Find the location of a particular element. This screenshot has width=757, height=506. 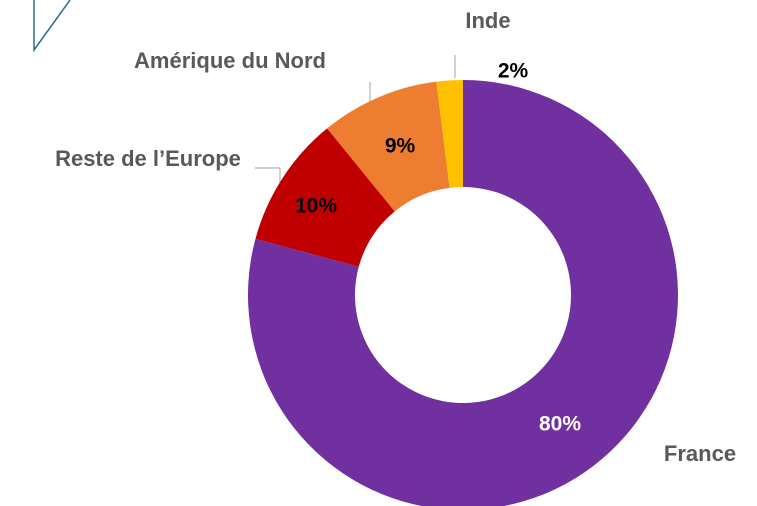

value-label: 80% is located at coordinates (560, 424).